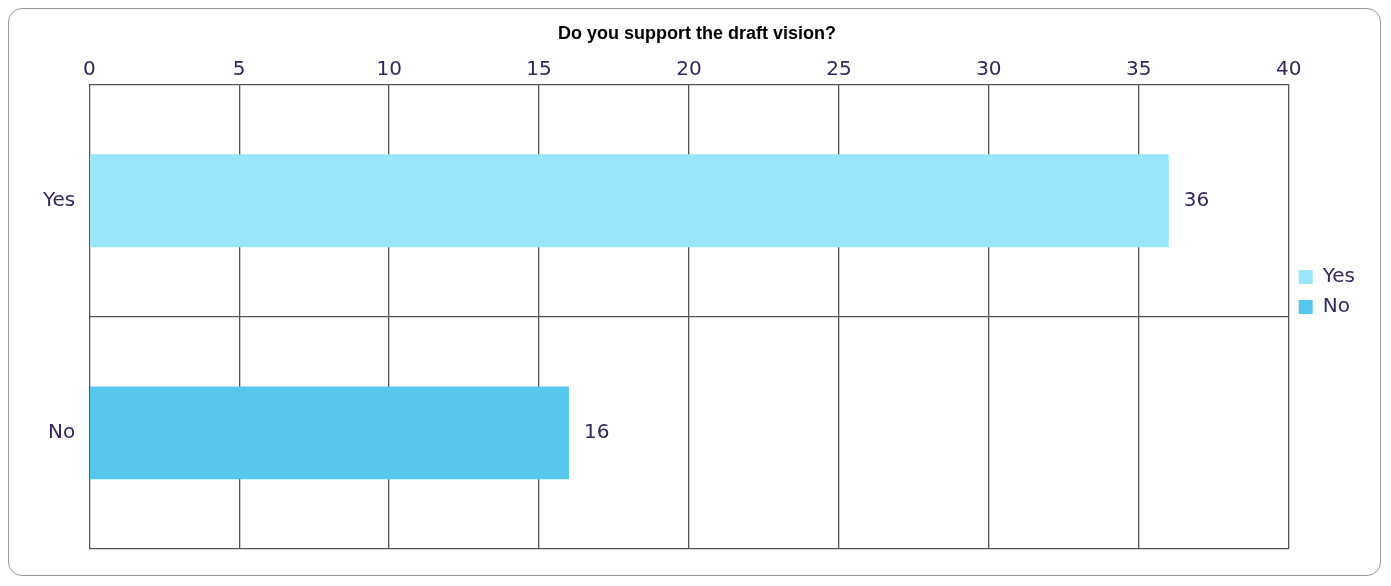 The image size is (1391, 586). What do you see at coordinates (89, 67) in the screenshot?
I see `x-tick-label: 0` at bounding box center [89, 67].